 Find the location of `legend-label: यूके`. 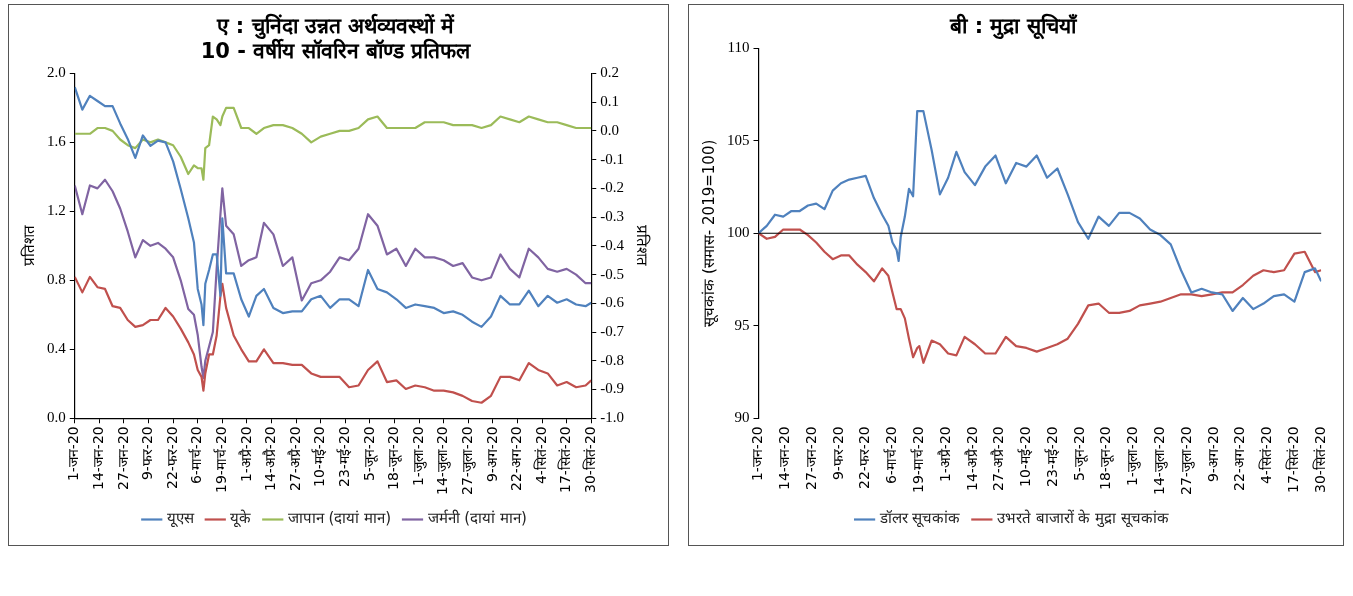

legend-label: यूके is located at coordinates (241, 519).